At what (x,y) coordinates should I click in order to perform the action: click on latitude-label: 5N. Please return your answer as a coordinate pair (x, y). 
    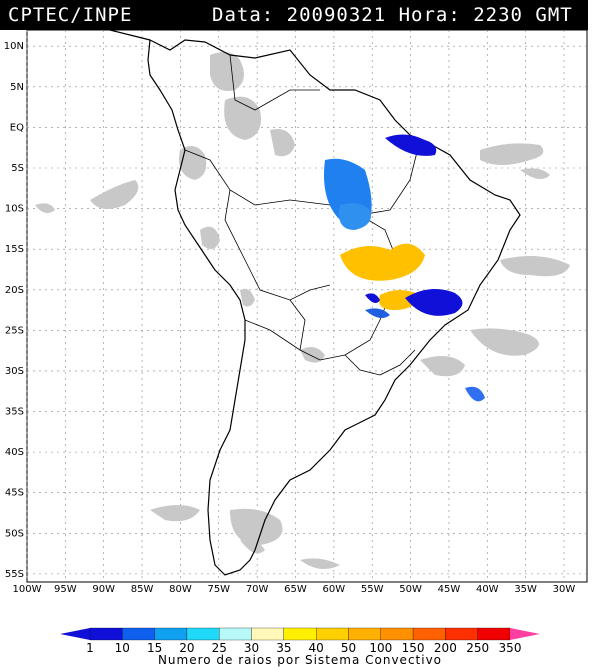
    Looking at the image, I should click on (17, 87).